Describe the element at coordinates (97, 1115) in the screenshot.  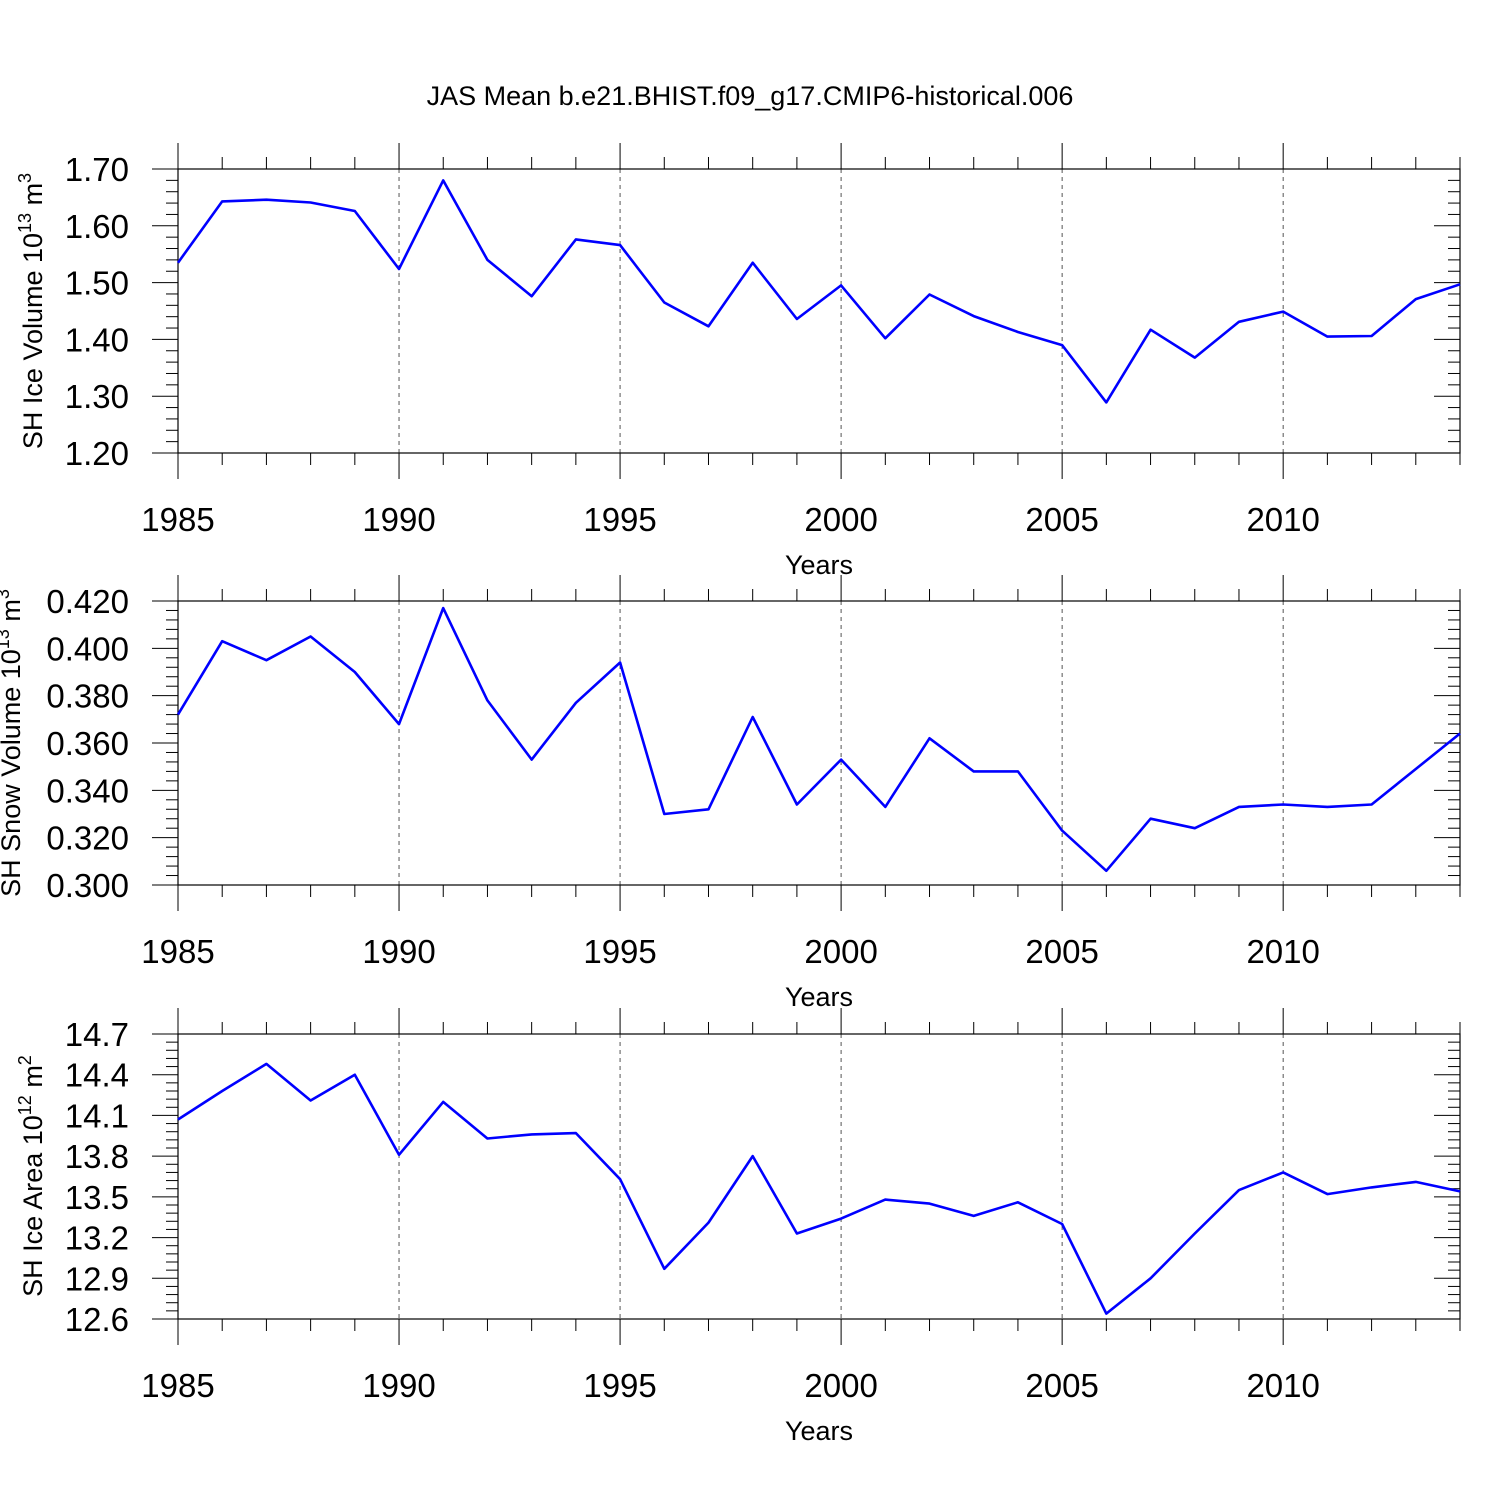
I see `y-tick-label: 14.1` at that location.